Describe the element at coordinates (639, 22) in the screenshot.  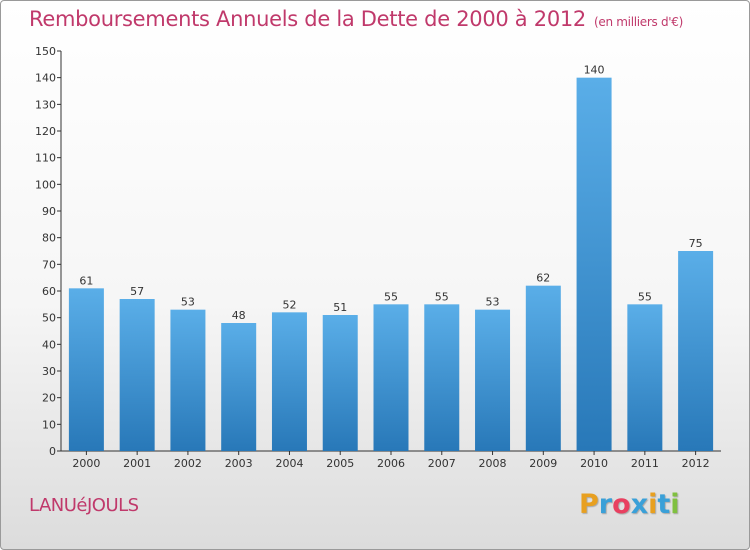
I see `chart-unit: (en milliers d'€)` at that location.